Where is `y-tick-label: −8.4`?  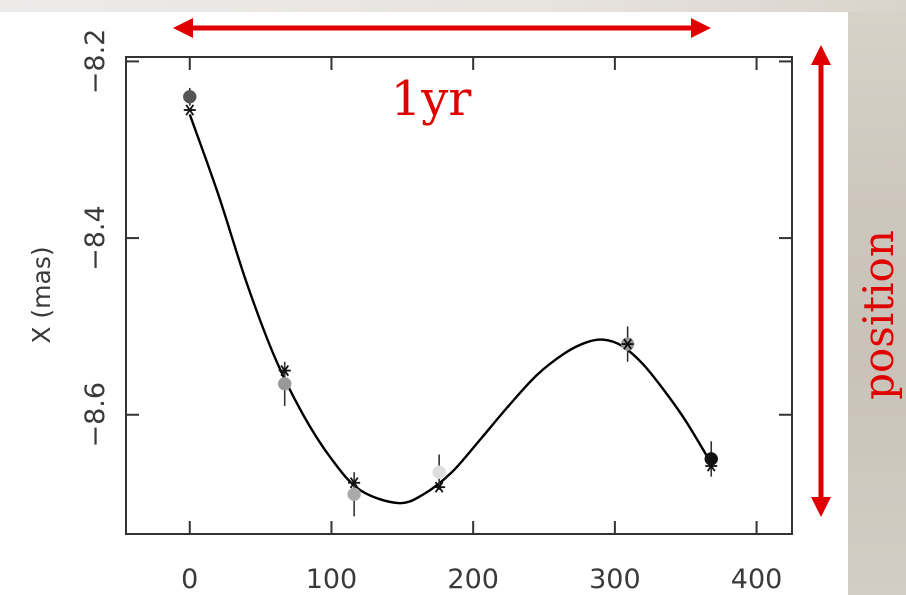 y-tick-label: −8.4 is located at coordinates (95, 238).